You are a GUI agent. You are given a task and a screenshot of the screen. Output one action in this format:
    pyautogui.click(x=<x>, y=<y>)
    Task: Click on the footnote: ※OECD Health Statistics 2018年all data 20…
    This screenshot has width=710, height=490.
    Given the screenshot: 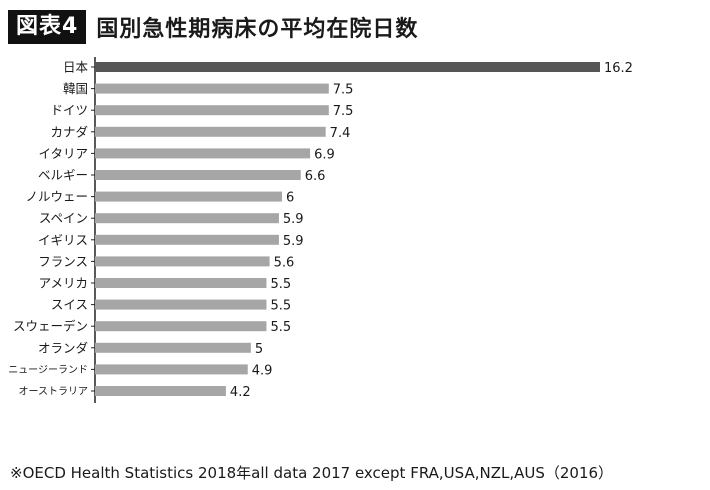 What is the action you would take?
    pyautogui.click(x=312, y=473)
    